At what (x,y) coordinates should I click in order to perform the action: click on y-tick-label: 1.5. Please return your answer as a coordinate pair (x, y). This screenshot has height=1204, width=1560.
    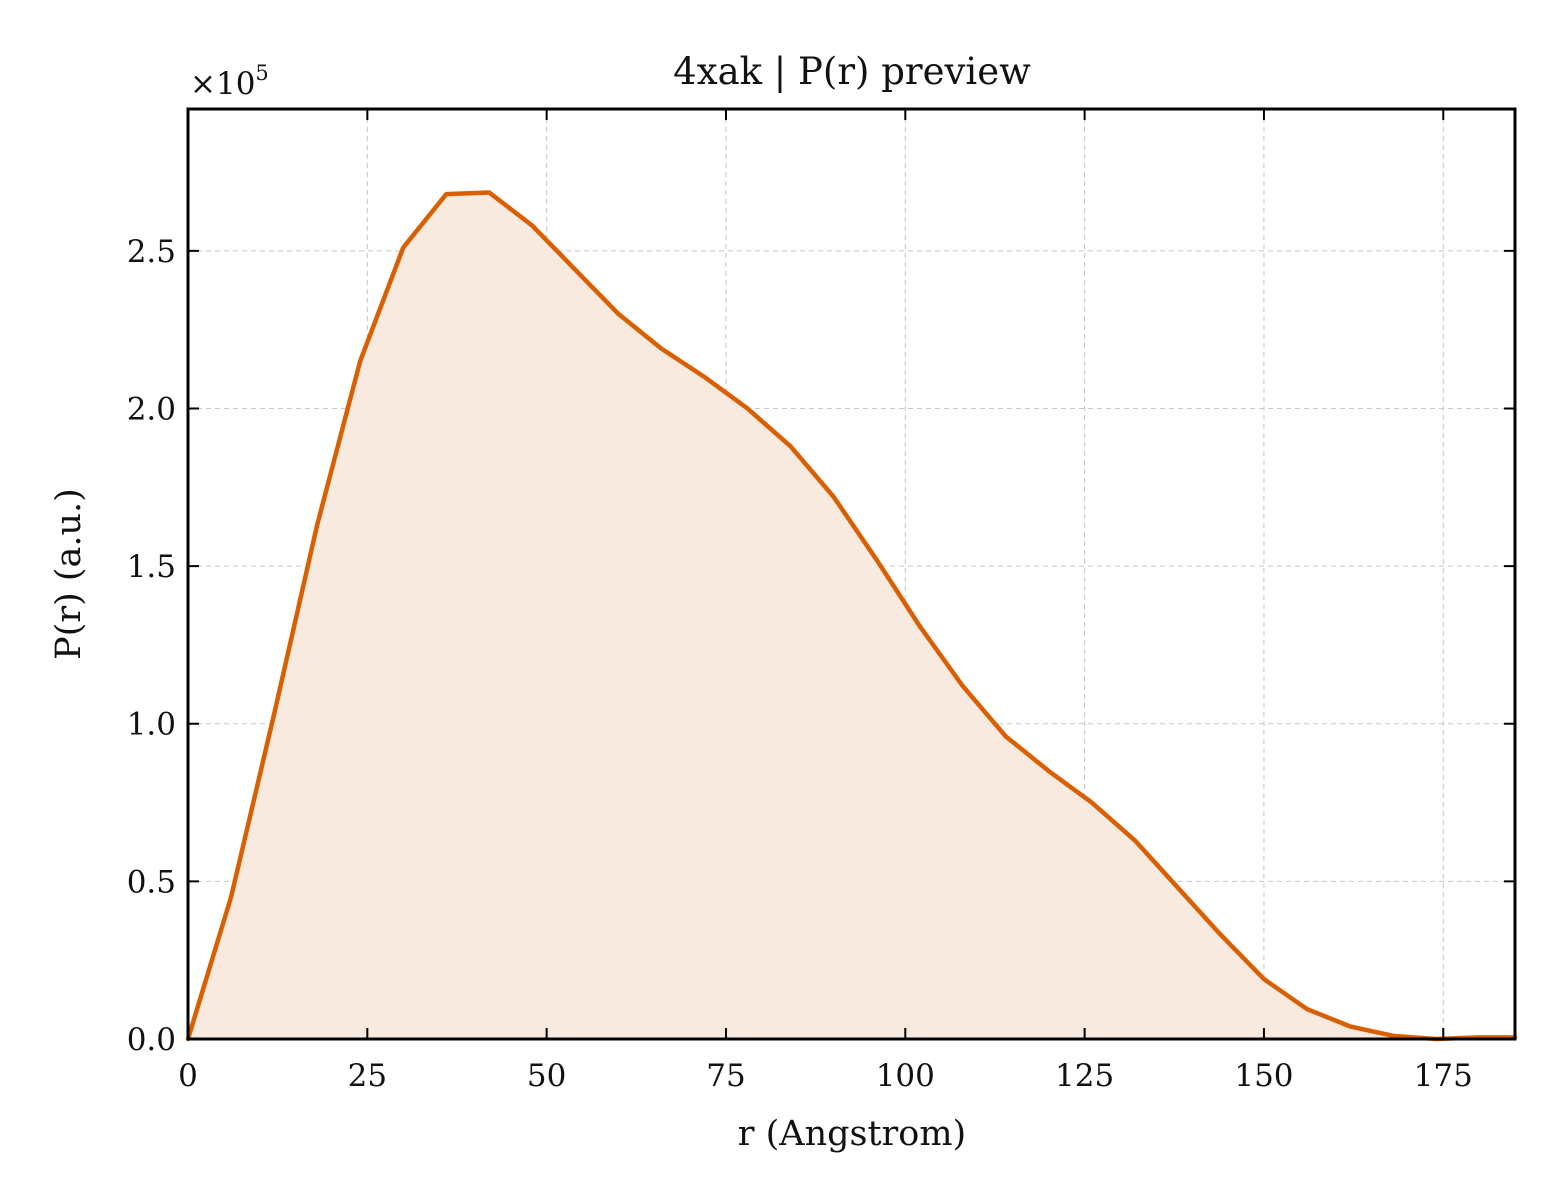
    Looking at the image, I should click on (151, 567).